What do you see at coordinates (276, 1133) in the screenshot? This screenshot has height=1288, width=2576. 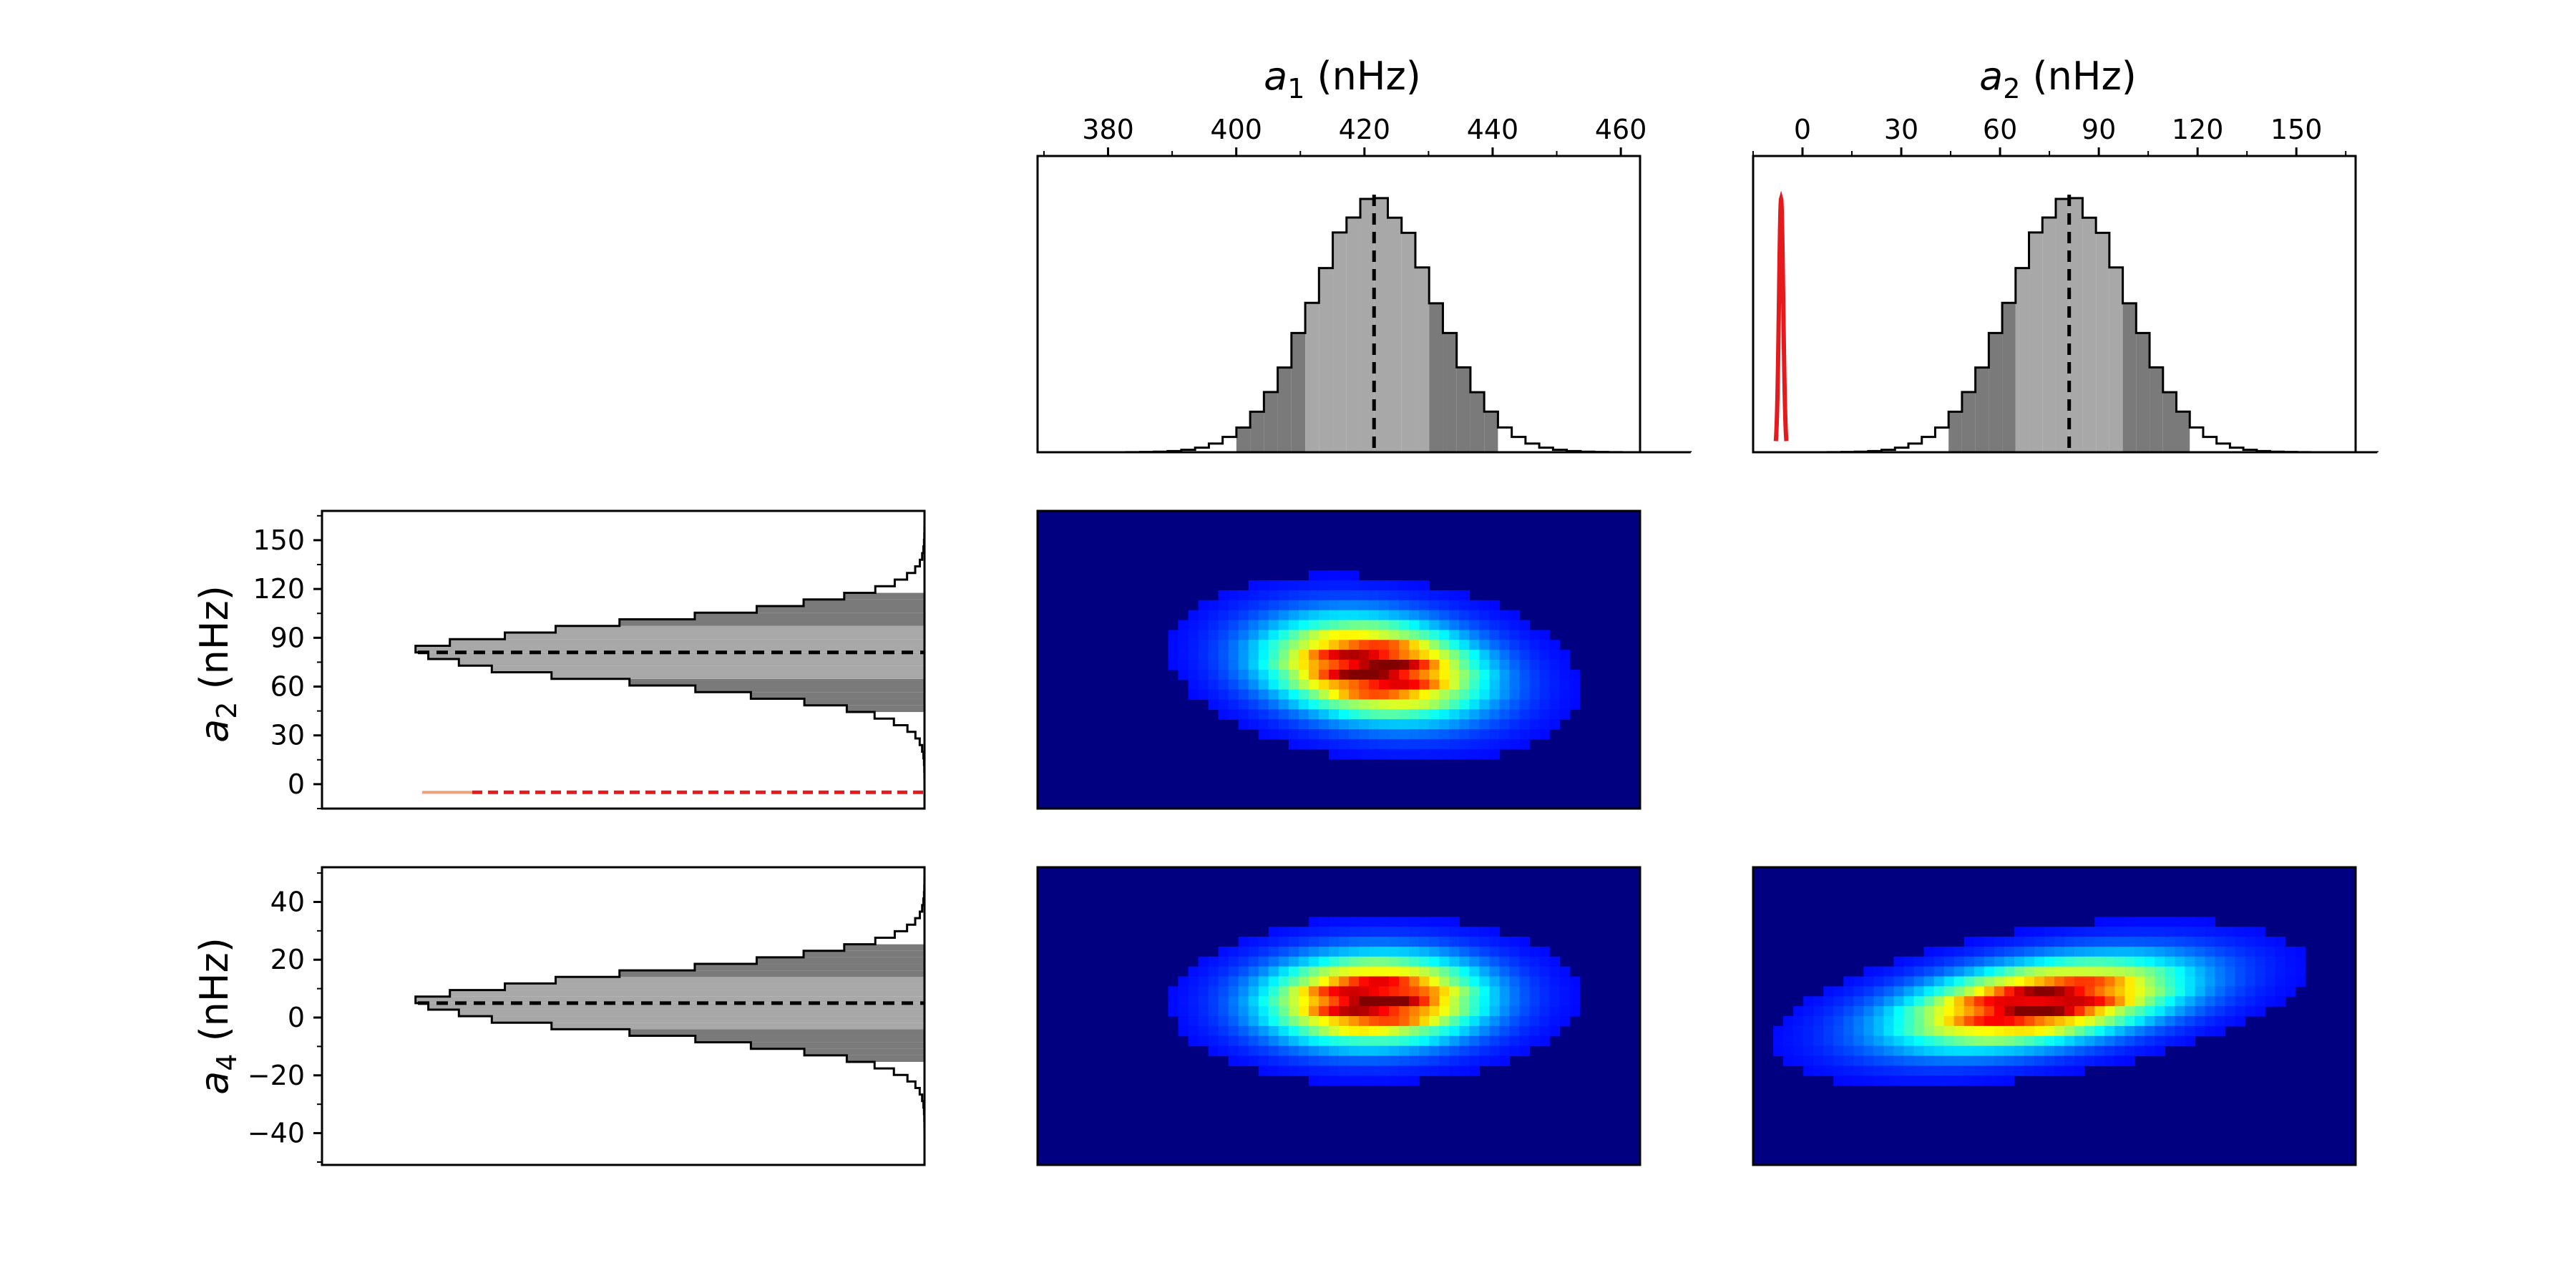 I see `tick-label: −40` at bounding box center [276, 1133].